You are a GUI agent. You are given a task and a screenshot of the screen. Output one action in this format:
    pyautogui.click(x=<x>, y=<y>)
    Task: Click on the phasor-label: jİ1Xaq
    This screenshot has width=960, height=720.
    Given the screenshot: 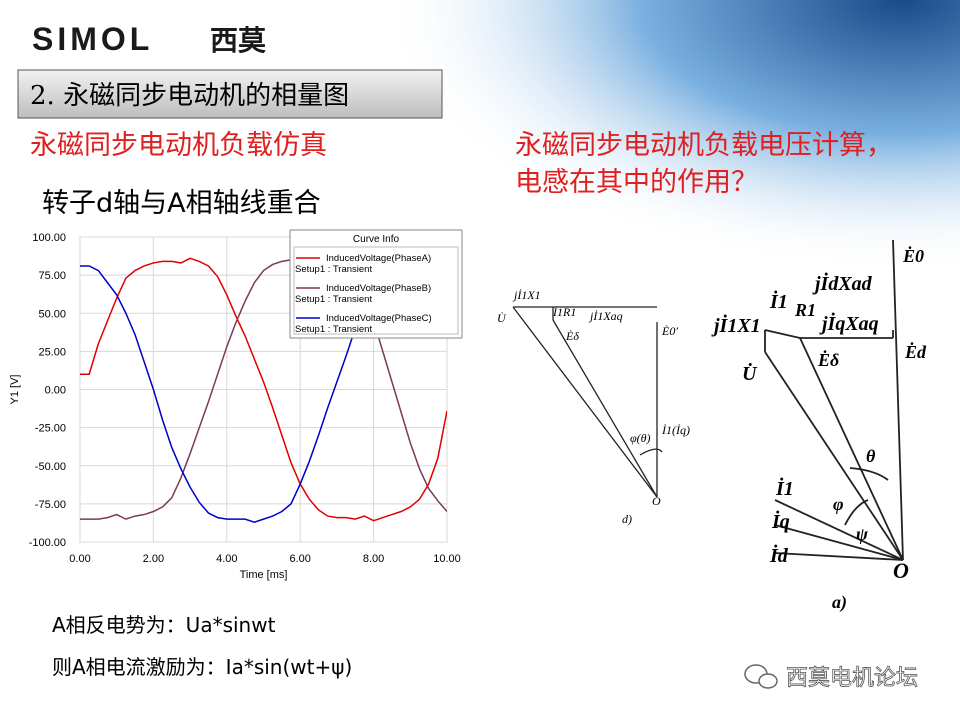 What is the action you would take?
    pyautogui.click(x=605, y=316)
    